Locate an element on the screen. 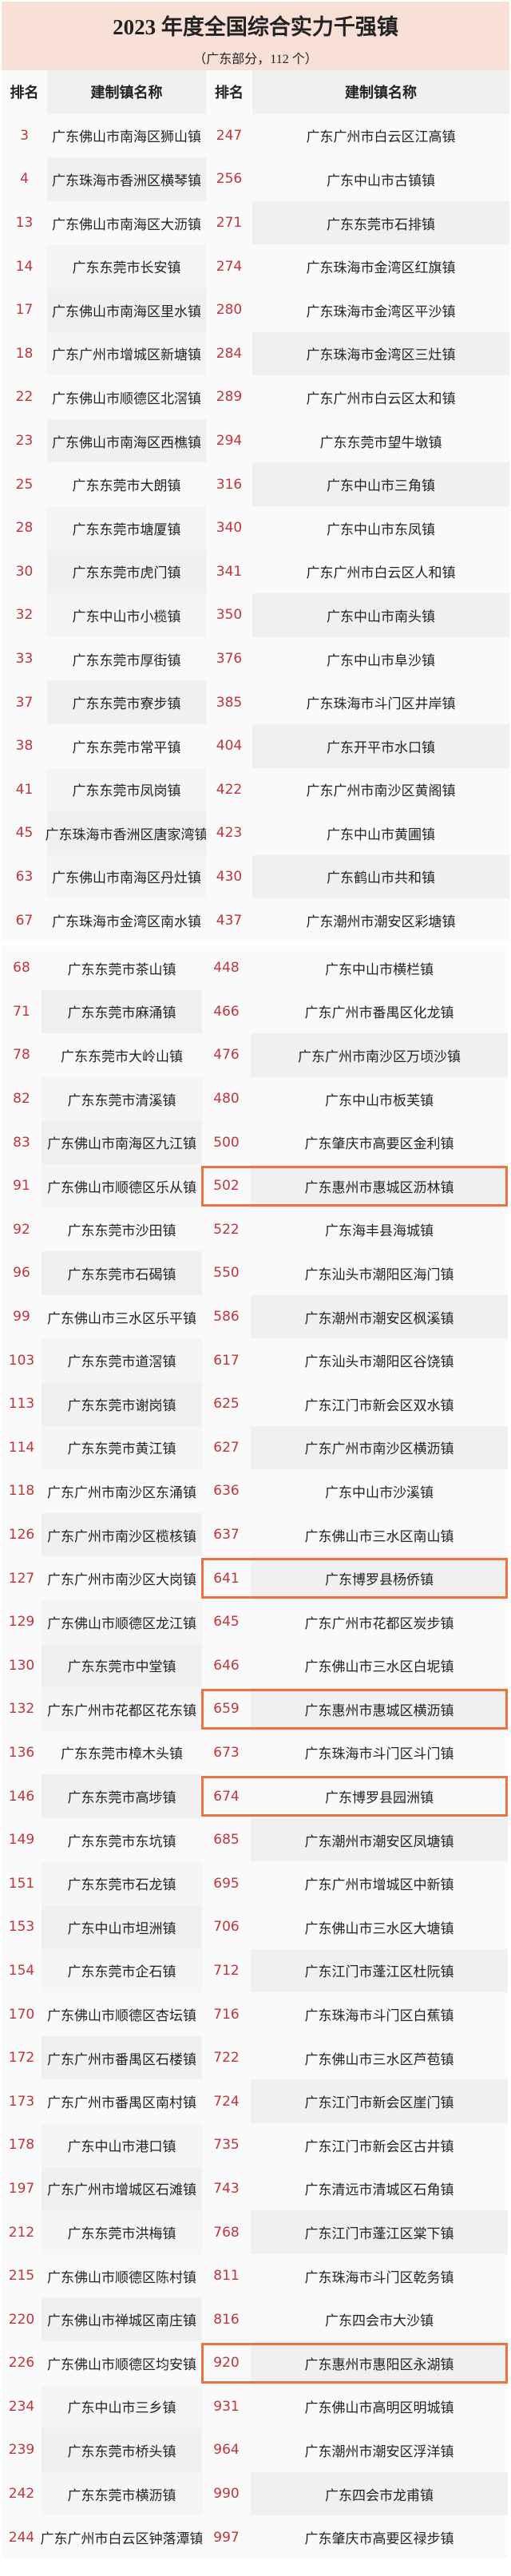 The image size is (511, 2576). town-name-cell: 广东江门市新会区崖门镇 is located at coordinates (379, 2101).